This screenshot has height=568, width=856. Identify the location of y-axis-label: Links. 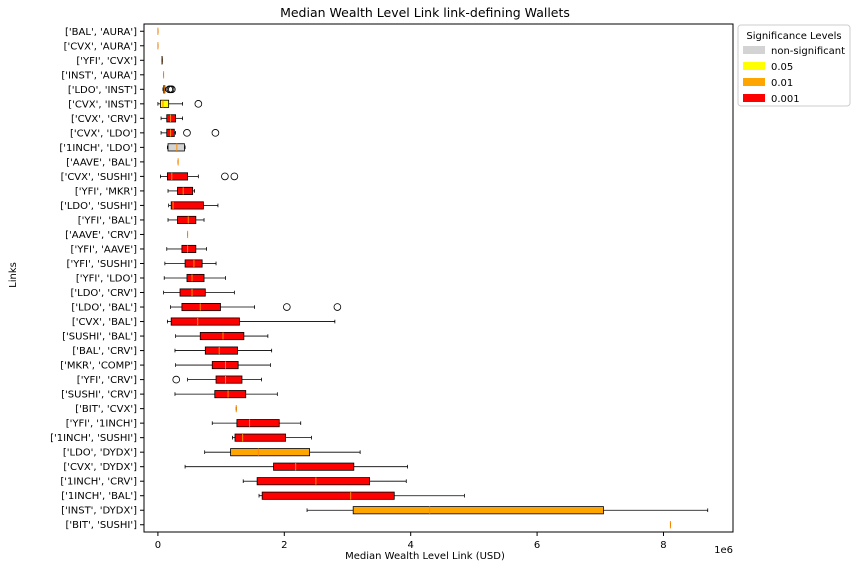
(13, 275).